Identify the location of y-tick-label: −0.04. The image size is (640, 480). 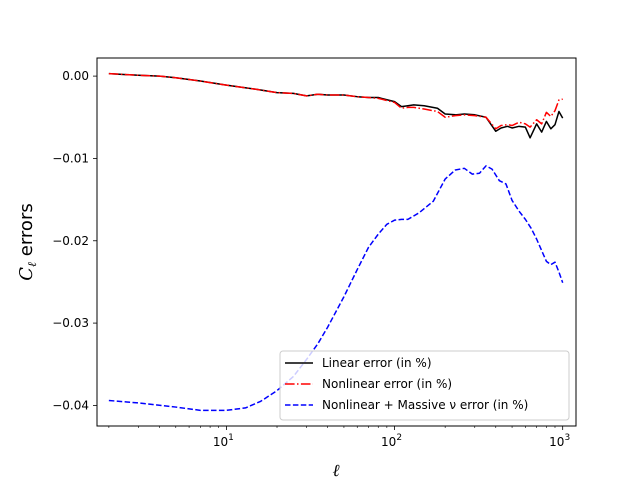
(70, 405).